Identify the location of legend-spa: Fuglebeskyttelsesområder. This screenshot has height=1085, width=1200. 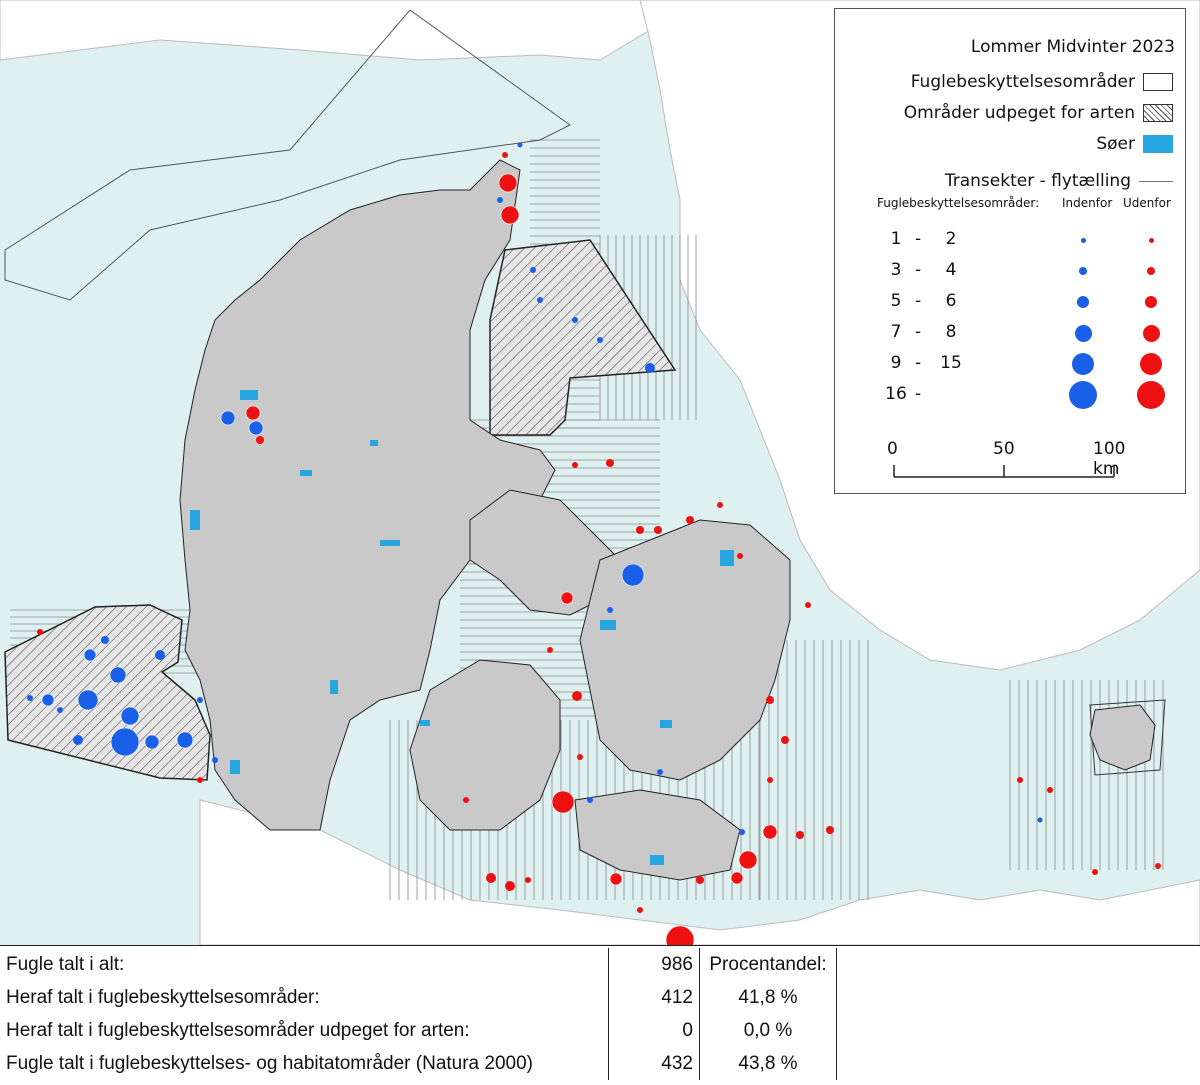
(1042, 82).